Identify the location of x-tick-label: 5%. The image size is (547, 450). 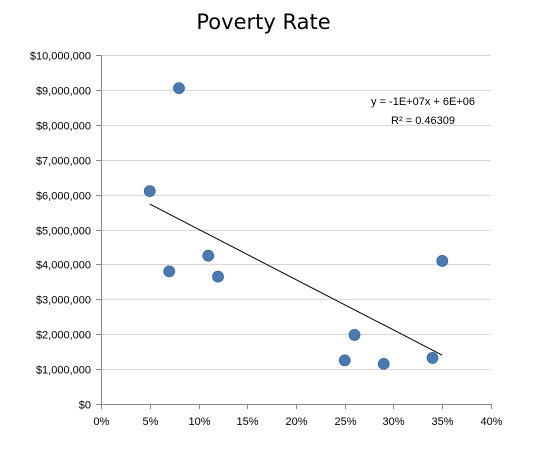
(151, 422).